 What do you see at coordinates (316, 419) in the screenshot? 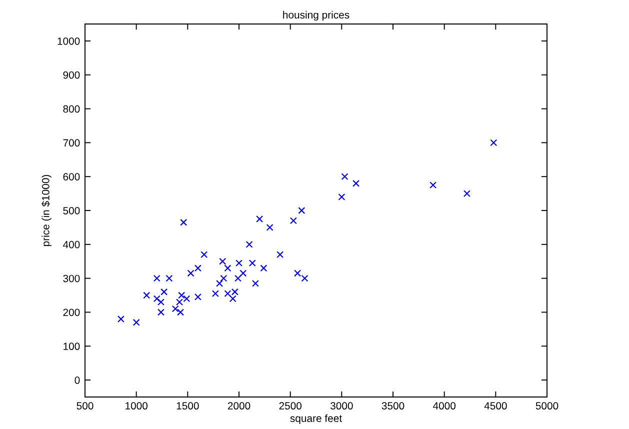
I see `x-axis-title: square feet` at bounding box center [316, 419].